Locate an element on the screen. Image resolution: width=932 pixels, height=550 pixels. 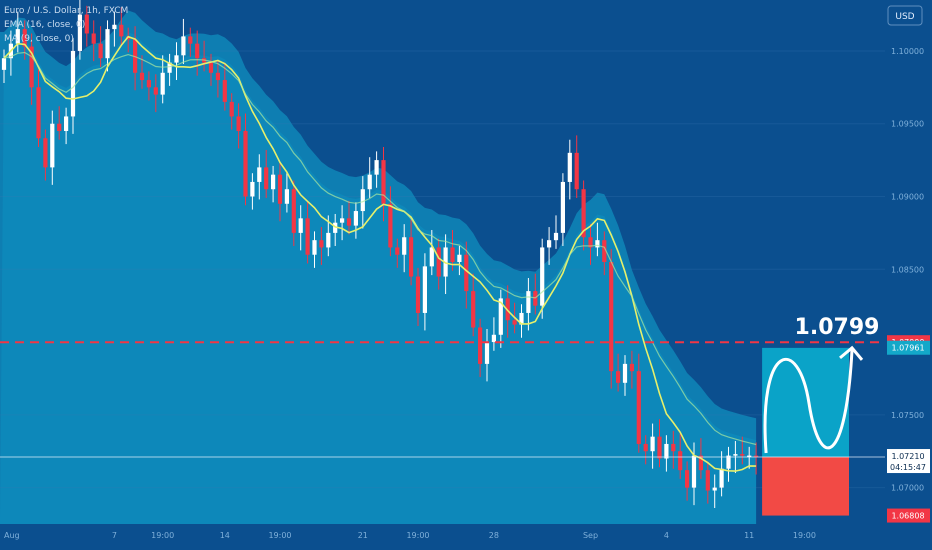
chart-title: Euro / U.S. Dollar, 1h, FXCM is located at coordinates (66, 11).